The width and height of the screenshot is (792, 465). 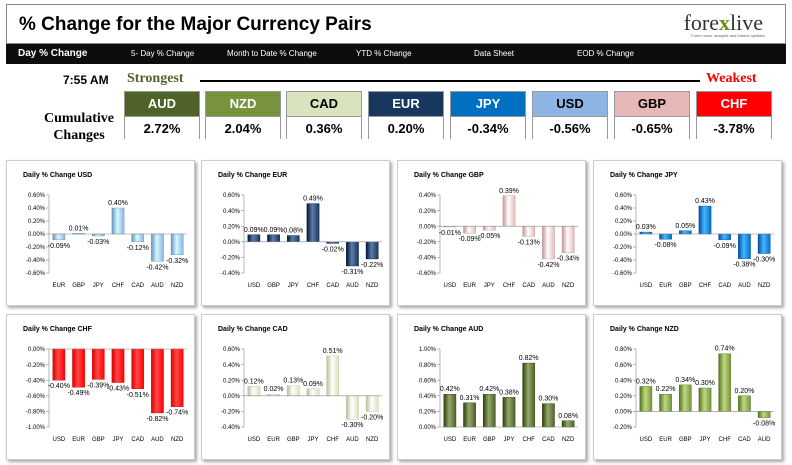 What do you see at coordinates (449, 175) in the screenshot?
I see `chart-title: Daily % Change GBP` at bounding box center [449, 175].